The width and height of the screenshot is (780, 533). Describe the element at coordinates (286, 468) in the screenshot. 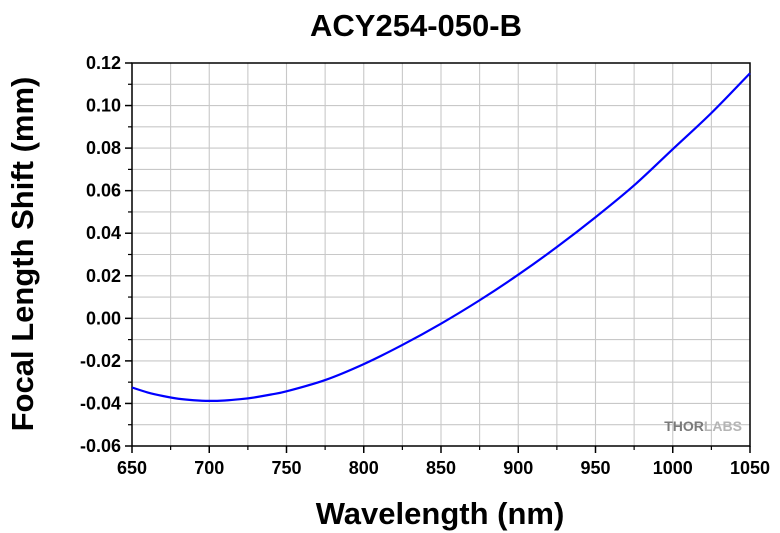

I see `x-tick-label: 750` at that location.